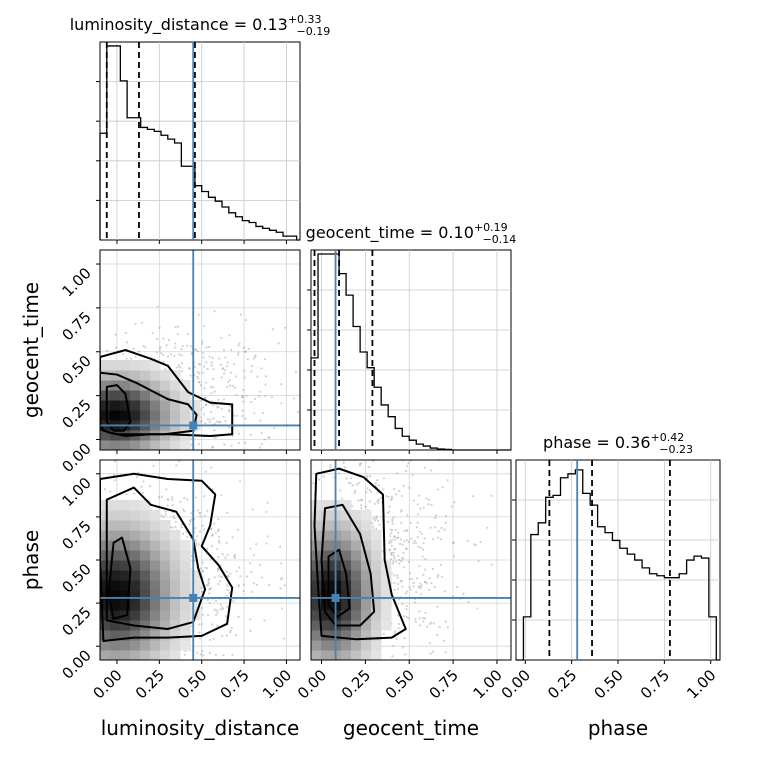  What do you see at coordinates (408, 562) in the screenshot?
I see `panel-2d-geocent_time-phase` at bounding box center [408, 562].